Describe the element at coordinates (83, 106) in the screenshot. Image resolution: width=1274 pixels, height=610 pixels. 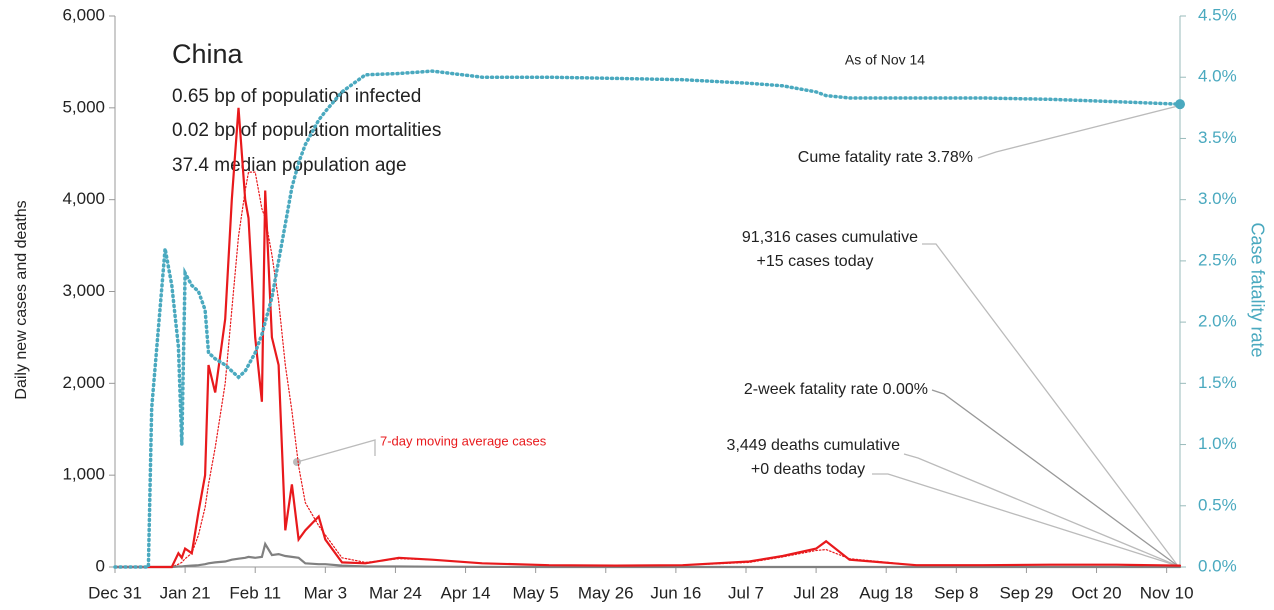
I see `y-tick-label: 5,000` at that location.